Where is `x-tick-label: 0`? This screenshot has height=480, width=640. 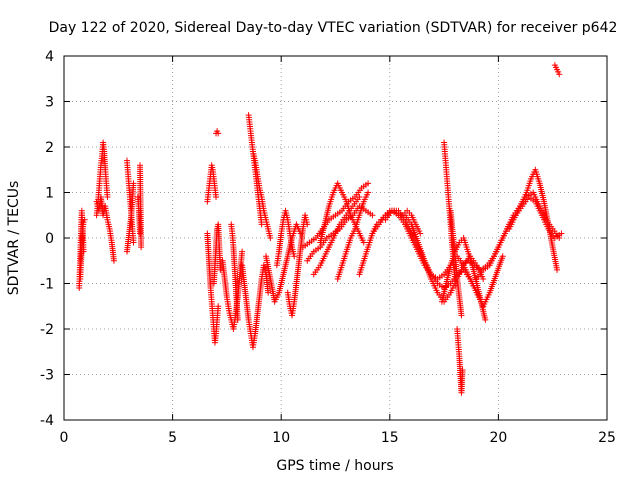
x-tick-label: 0 is located at coordinates (64, 438).